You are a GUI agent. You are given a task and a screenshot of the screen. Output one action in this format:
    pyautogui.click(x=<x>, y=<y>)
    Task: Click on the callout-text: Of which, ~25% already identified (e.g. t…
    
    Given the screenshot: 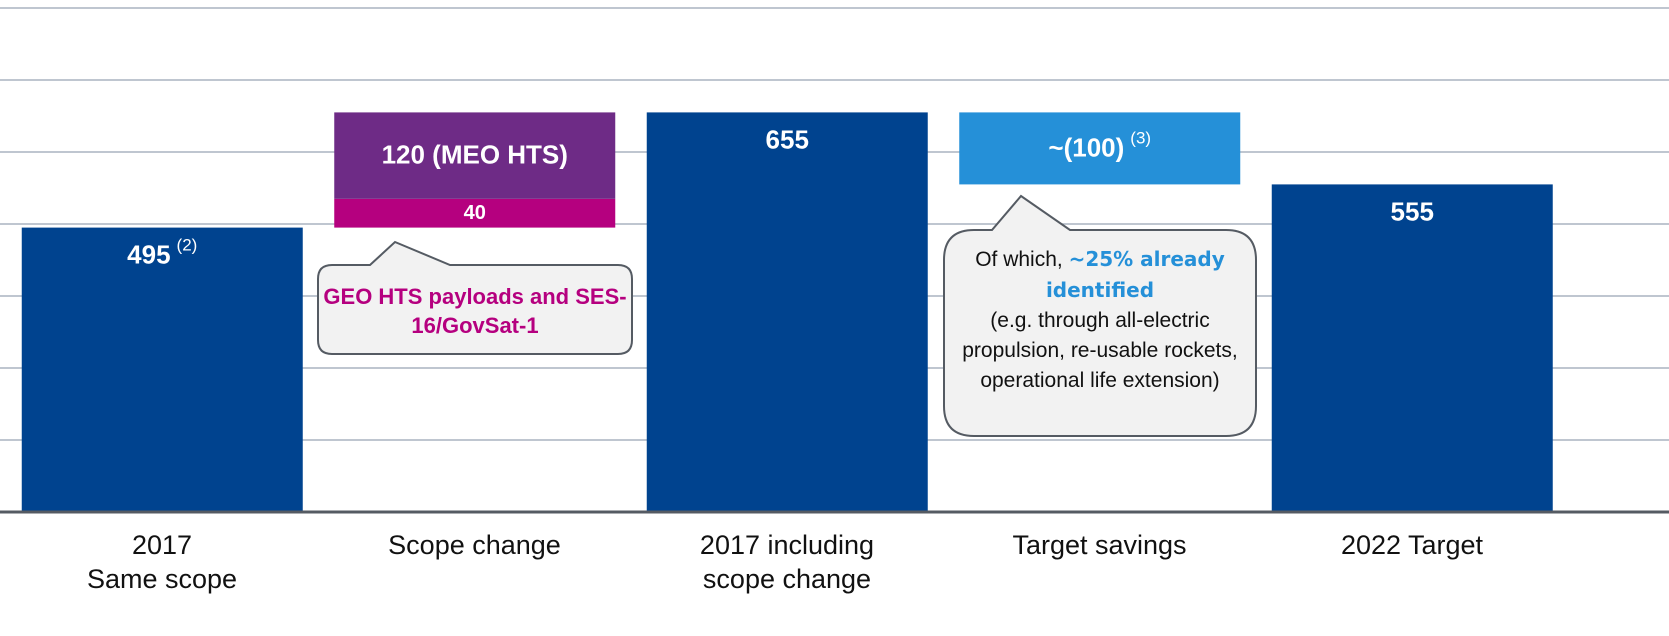 What is the action you would take?
    pyautogui.click(x=1100, y=320)
    